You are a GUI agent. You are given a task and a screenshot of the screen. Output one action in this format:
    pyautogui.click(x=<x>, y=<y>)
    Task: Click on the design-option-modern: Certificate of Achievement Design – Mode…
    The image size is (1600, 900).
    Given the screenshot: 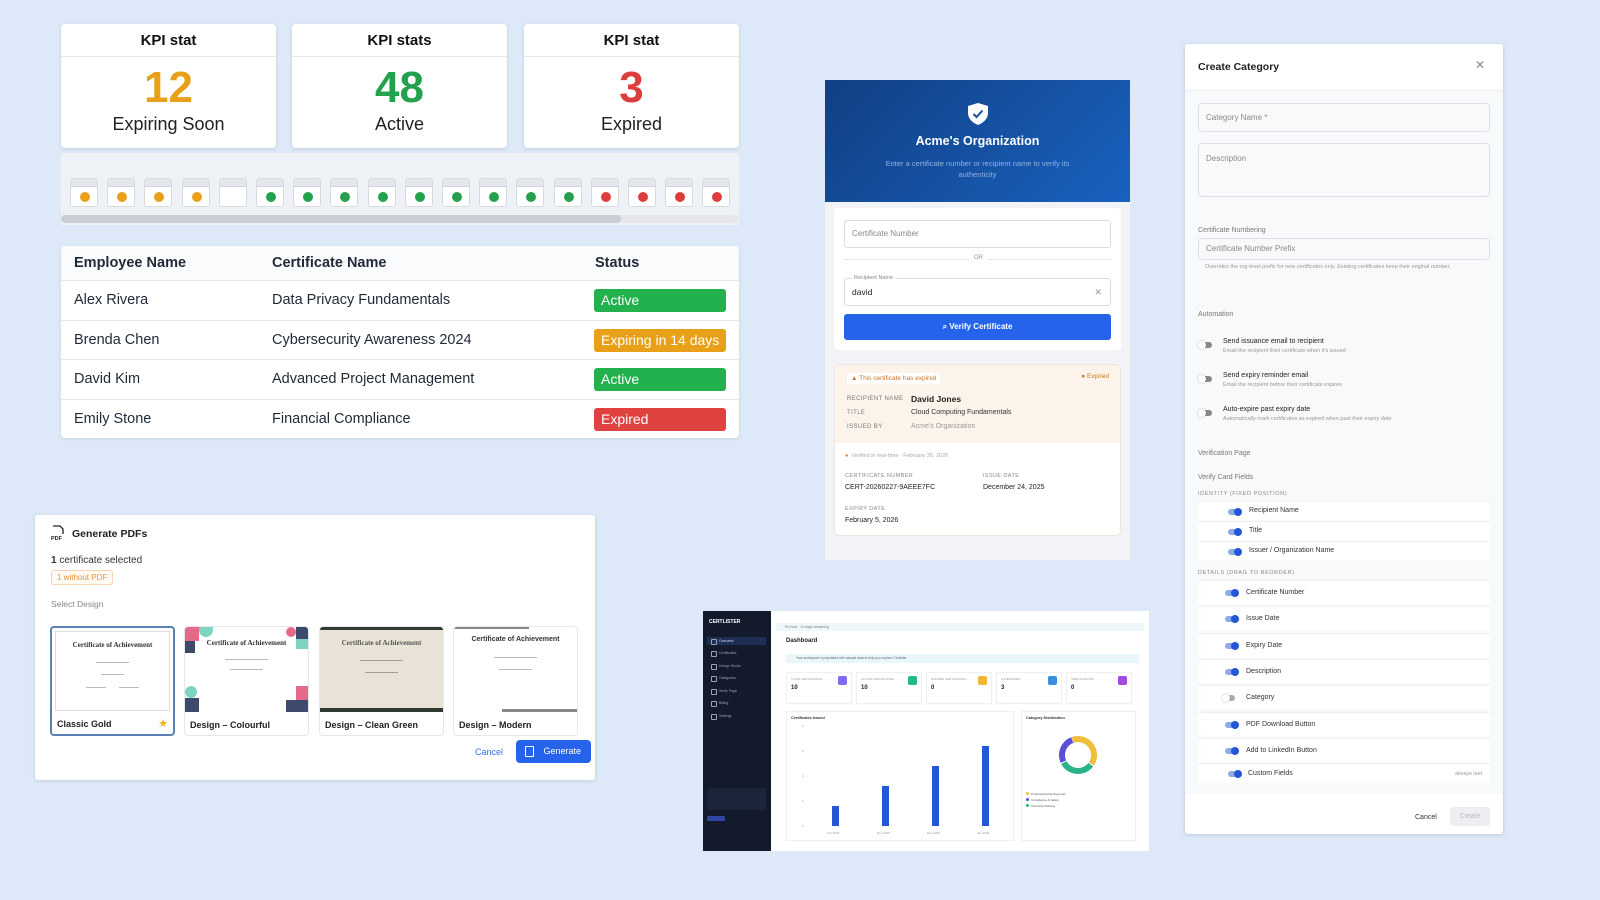 What is the action you would take?
    pyautogui.click(x=515, y=681)
    